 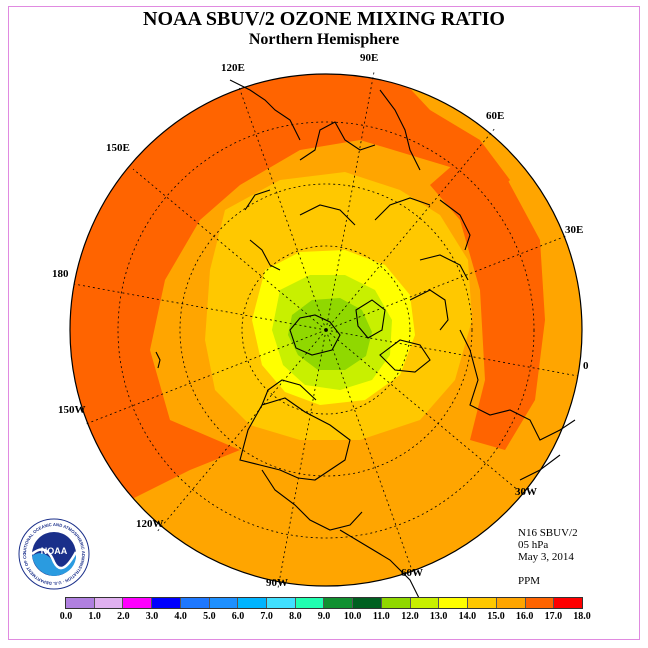 What do you see at coordinates (123, 616) in the screenshot?
I see `colorbar-tick-label: 2.0` at bounding box center [123, 616].